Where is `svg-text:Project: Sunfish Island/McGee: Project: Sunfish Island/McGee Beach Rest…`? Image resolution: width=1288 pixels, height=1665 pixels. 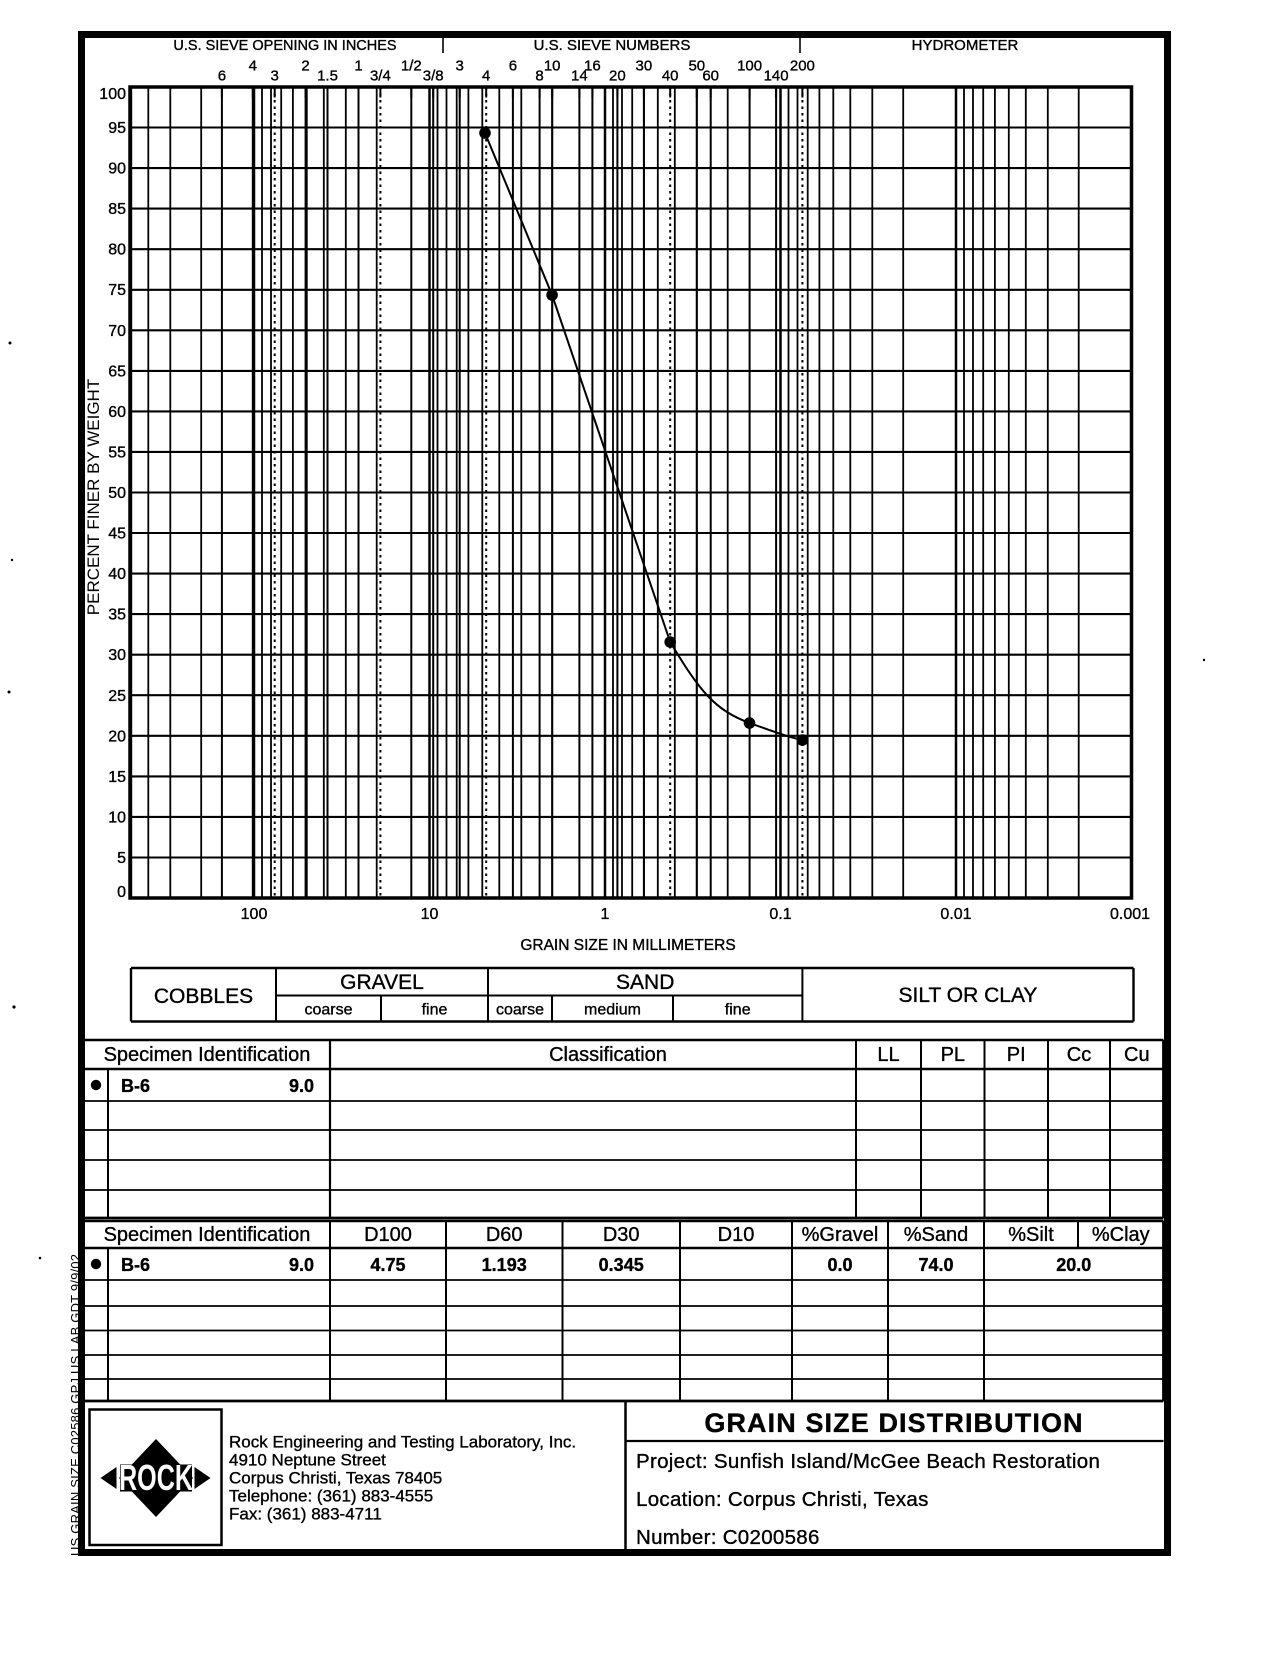 svg-text:Project: Sunfish Island/McGee: Project: Sunfish Island/McGee Beach Rest… is located at coordinates (868, 1461).